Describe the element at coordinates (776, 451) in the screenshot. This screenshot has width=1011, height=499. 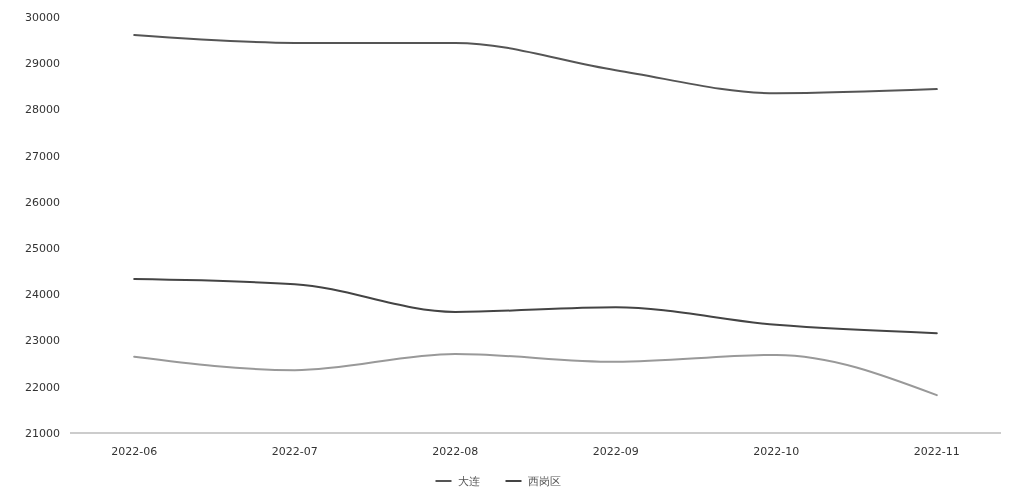
I see `x-tick-label: 2022-10` at that location.